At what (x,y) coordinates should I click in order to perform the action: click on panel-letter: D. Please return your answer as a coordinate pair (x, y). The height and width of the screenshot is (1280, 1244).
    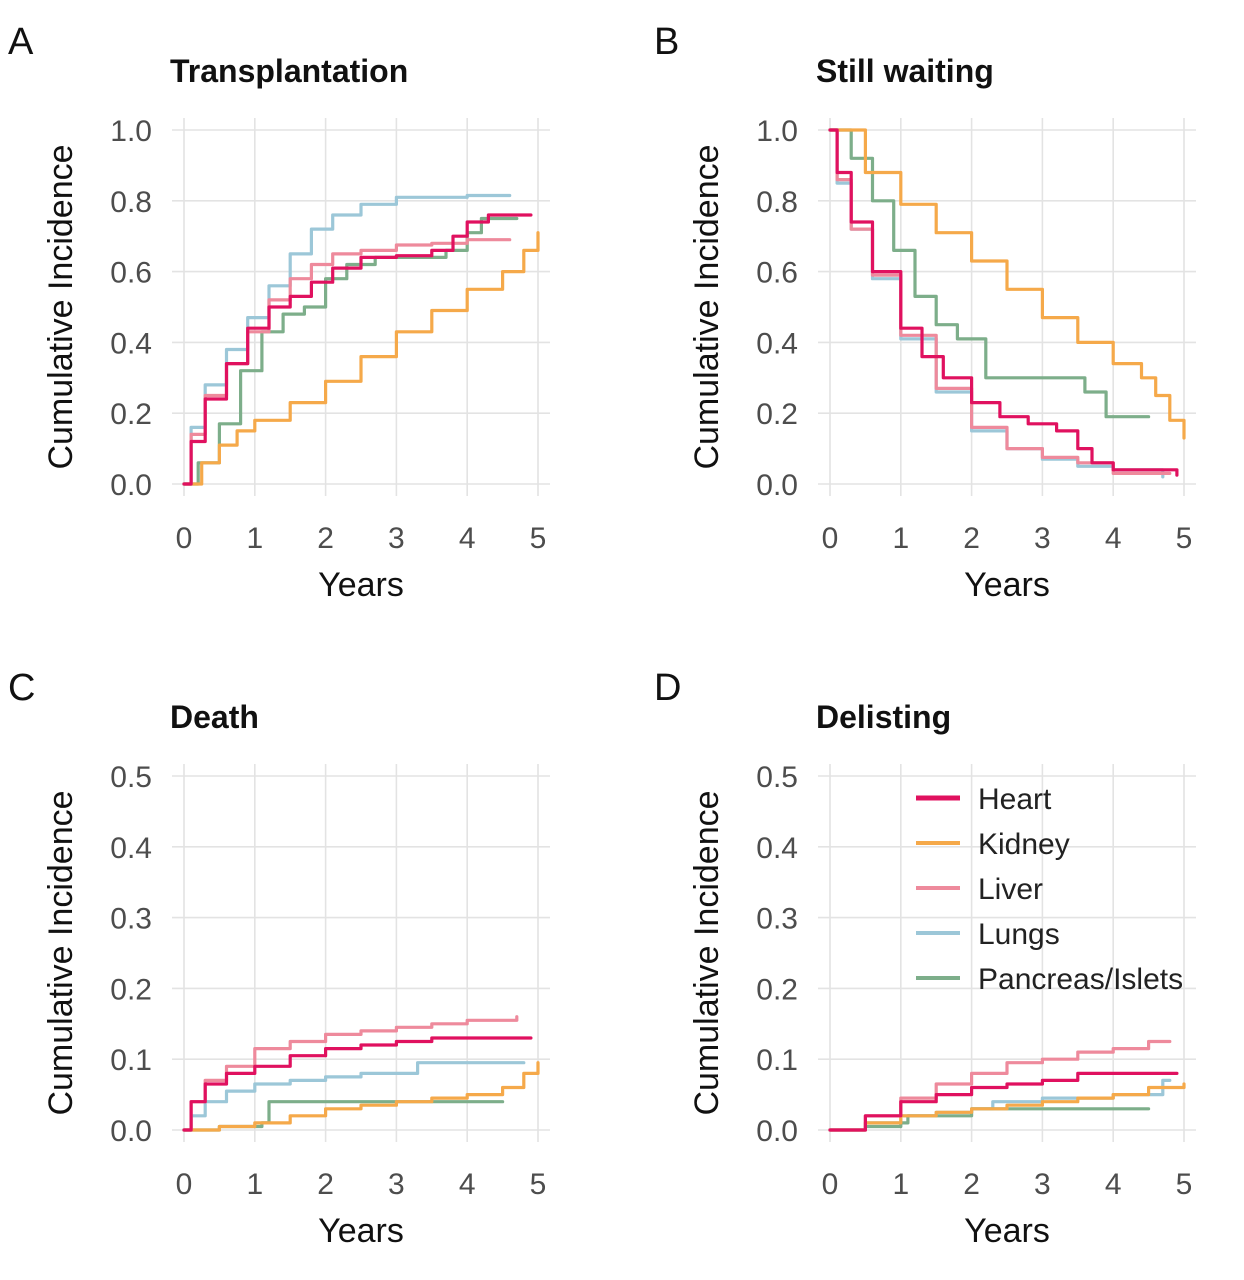
    Looking at the image, I should click on (667, 688).